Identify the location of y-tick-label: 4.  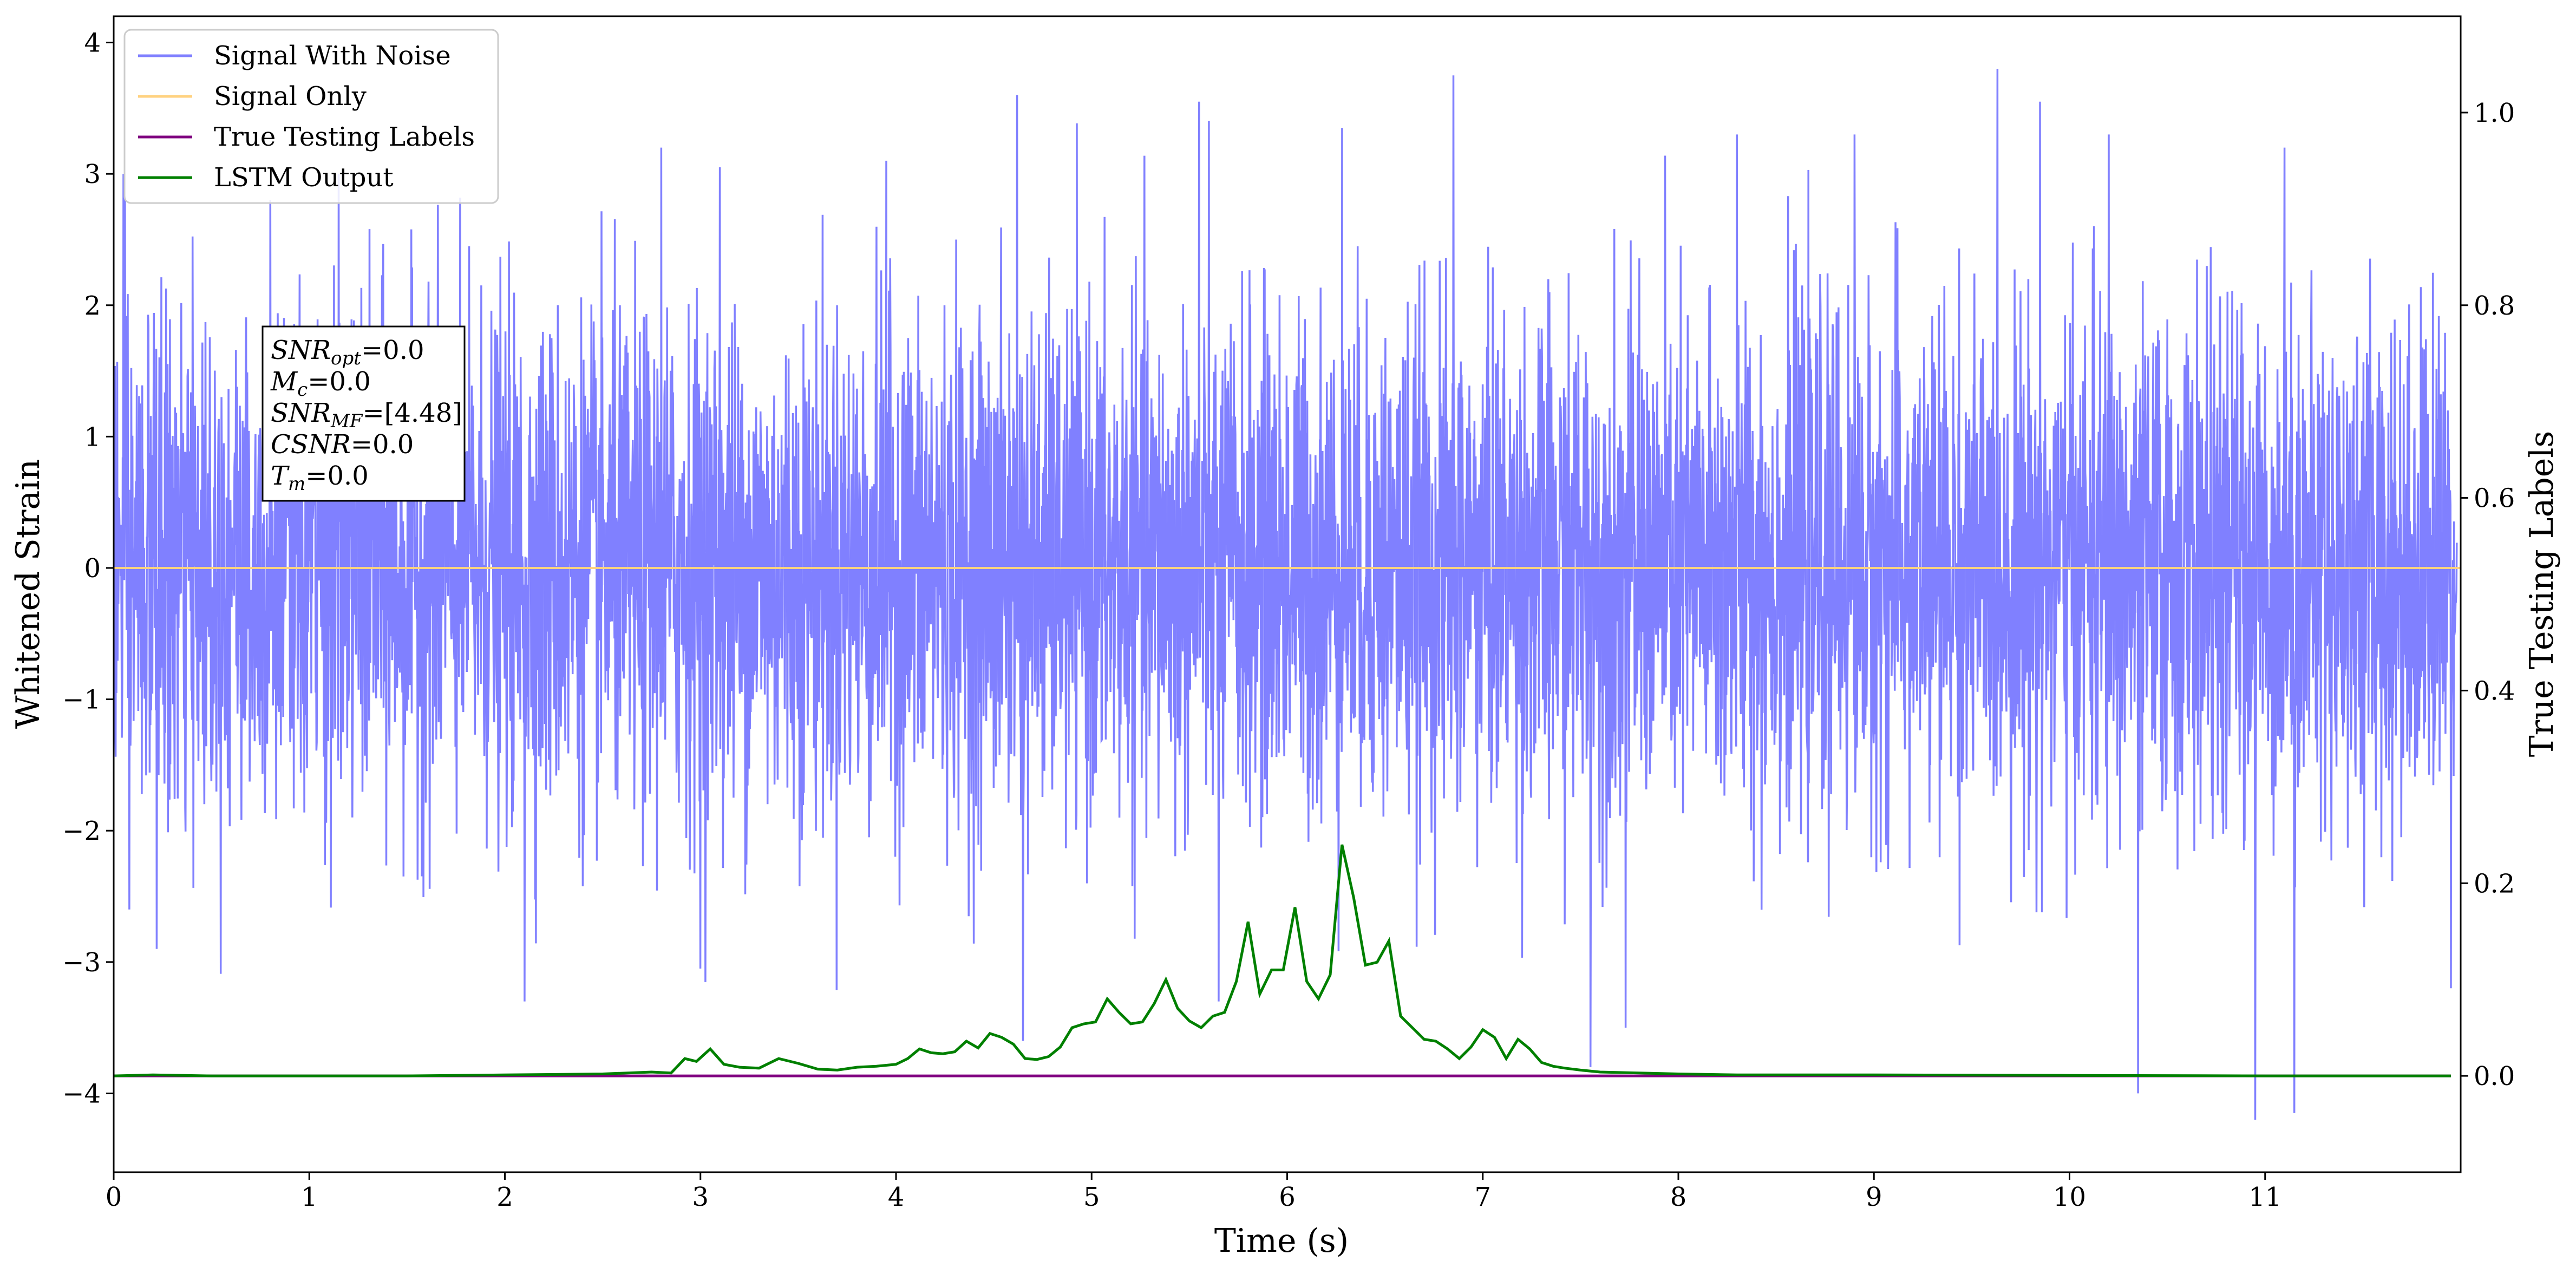
(92, 43).